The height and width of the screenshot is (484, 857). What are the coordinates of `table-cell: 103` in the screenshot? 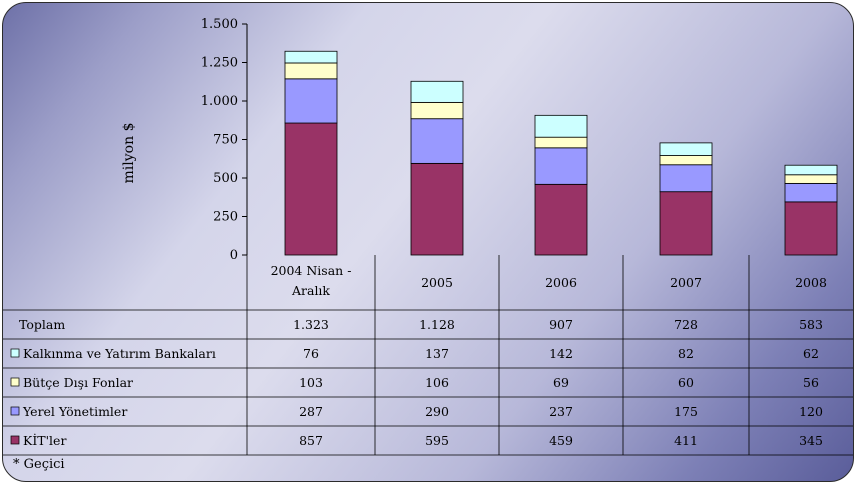 It's located at (311, 382).